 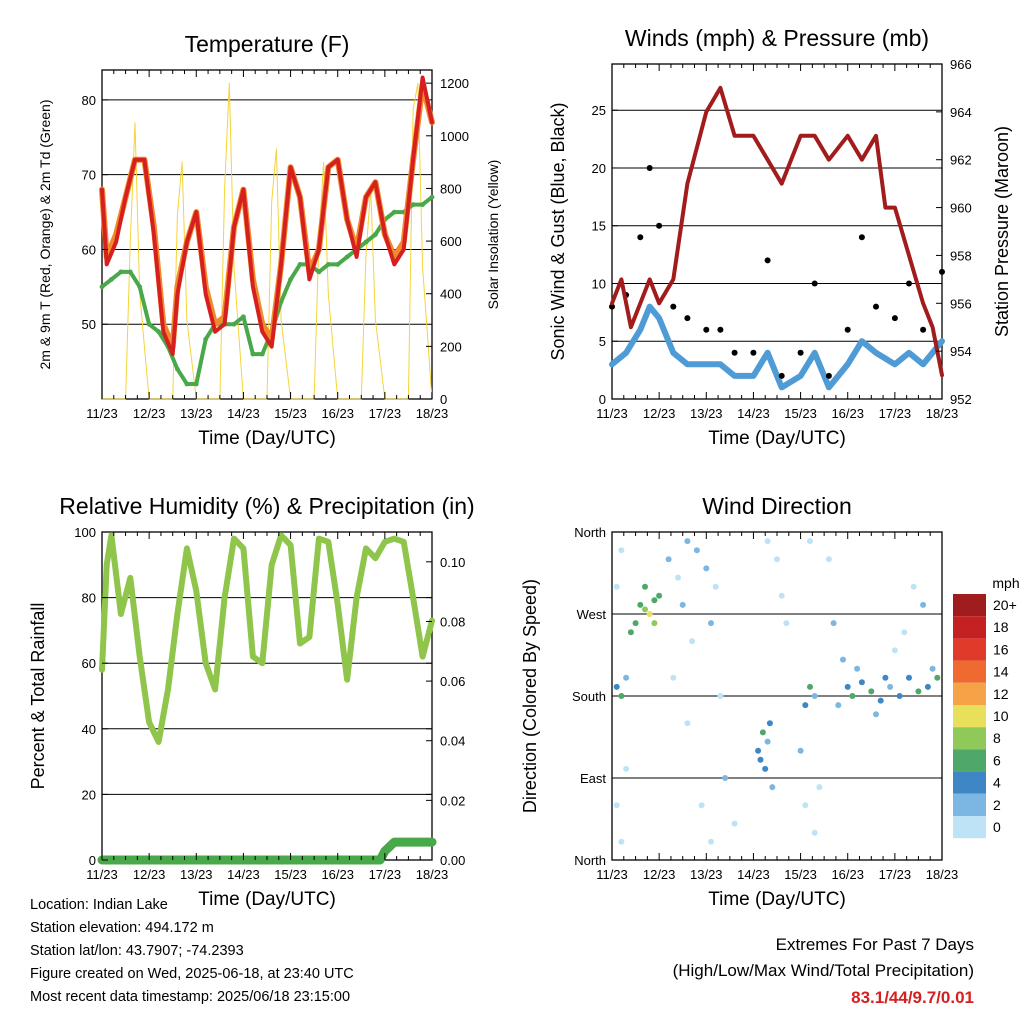 I want to click on colorbar-label: 14, so click(x=1001, y=672).